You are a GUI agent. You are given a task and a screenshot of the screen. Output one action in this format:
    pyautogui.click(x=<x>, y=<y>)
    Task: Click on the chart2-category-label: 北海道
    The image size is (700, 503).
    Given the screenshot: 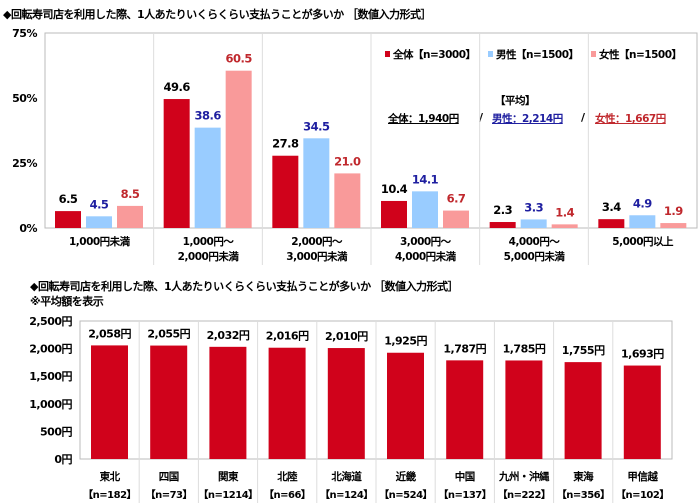 What is the action you would take?
    pyautogui.click(x=346, y=476)
    